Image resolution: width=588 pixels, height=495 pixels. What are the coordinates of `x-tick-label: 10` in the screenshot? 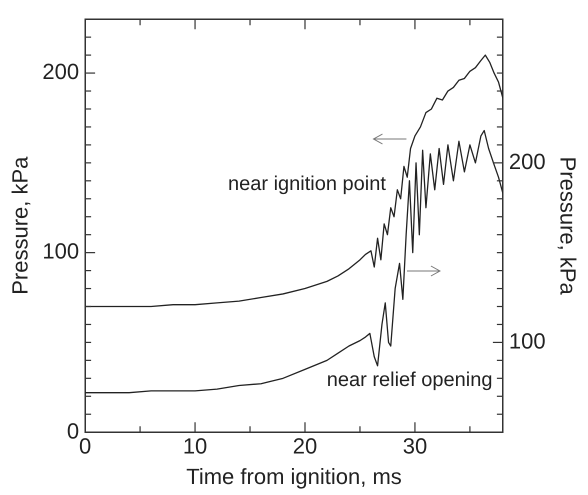 It's located at (195, 445).